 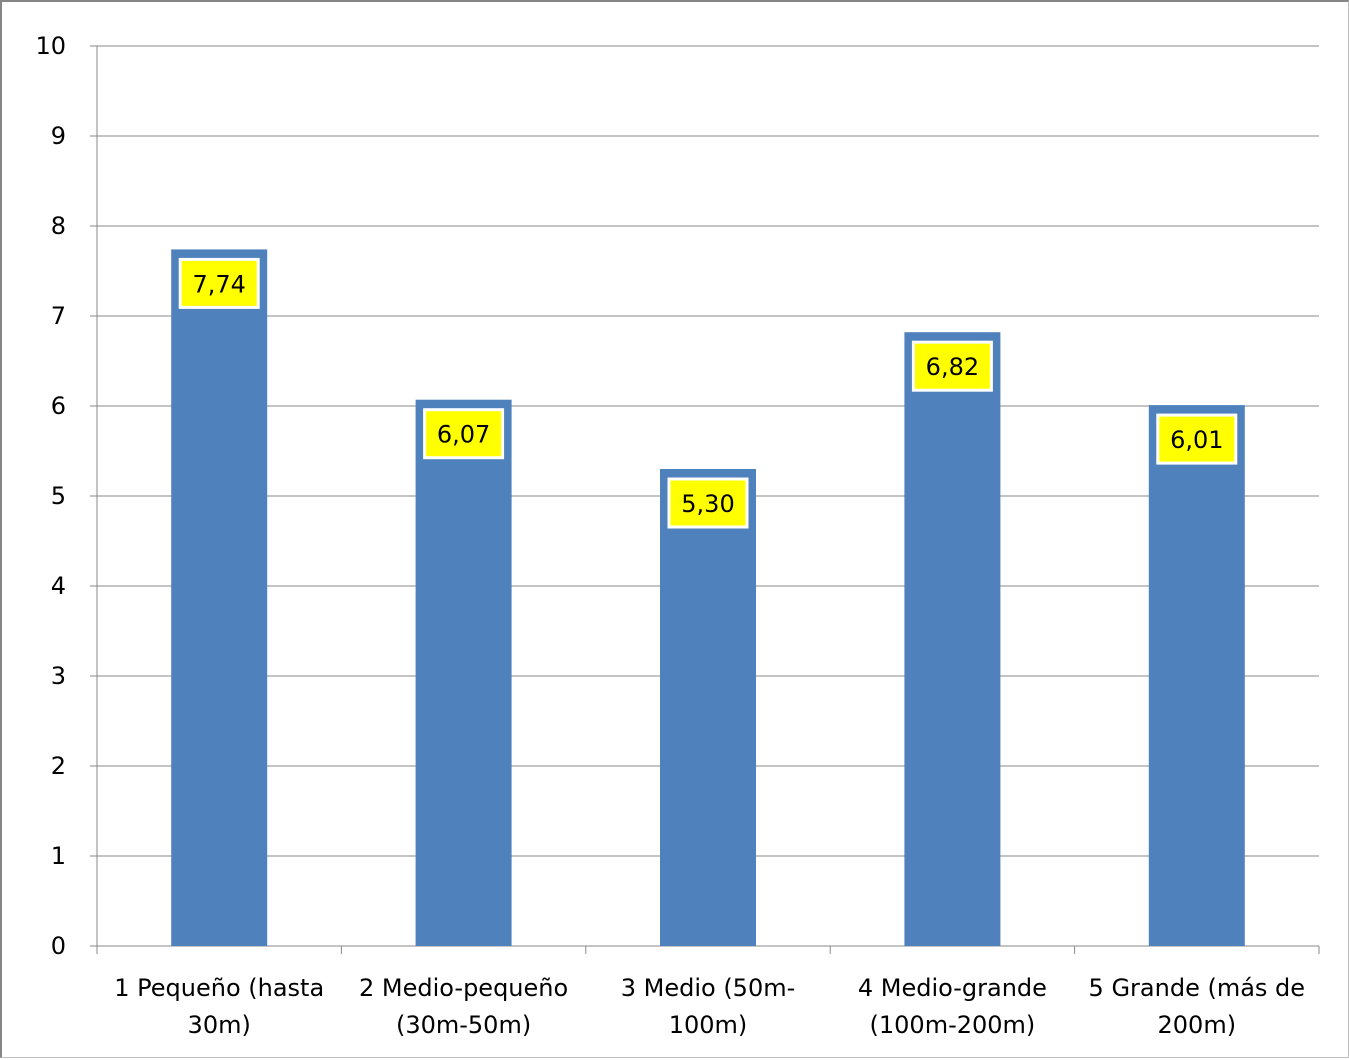 I want to click on x-category-label-line: (100m-200m), so click(x=953, y=1025).